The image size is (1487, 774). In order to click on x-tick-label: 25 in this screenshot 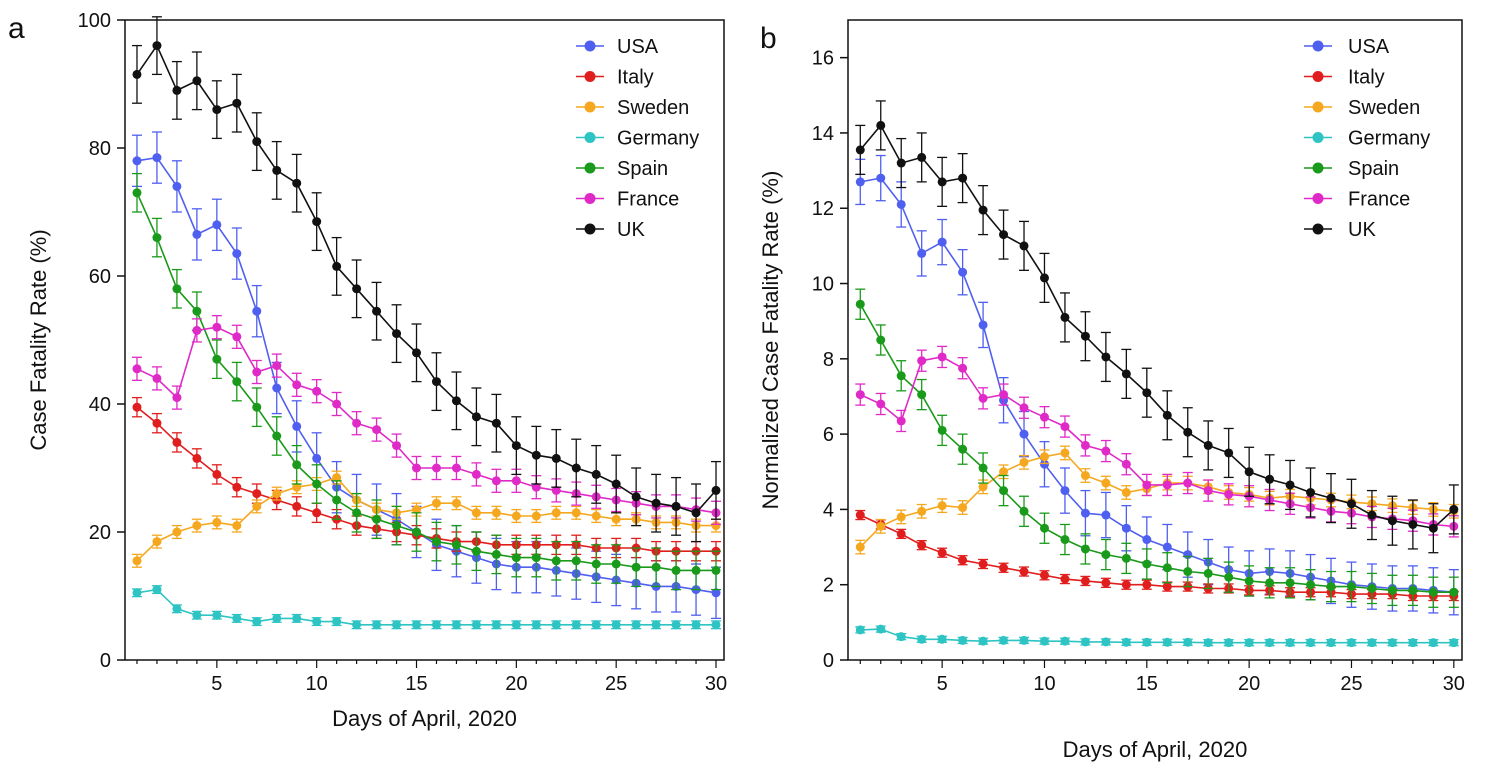, I will do `click(1351, 684)`.